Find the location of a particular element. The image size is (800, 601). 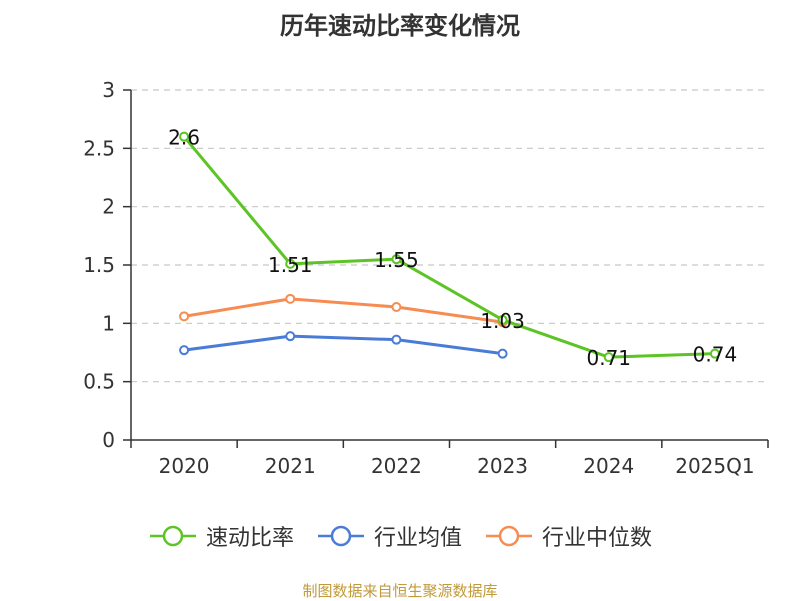

legend-item-industry-median: 行业中位数 is located at coordinates (568, 536).